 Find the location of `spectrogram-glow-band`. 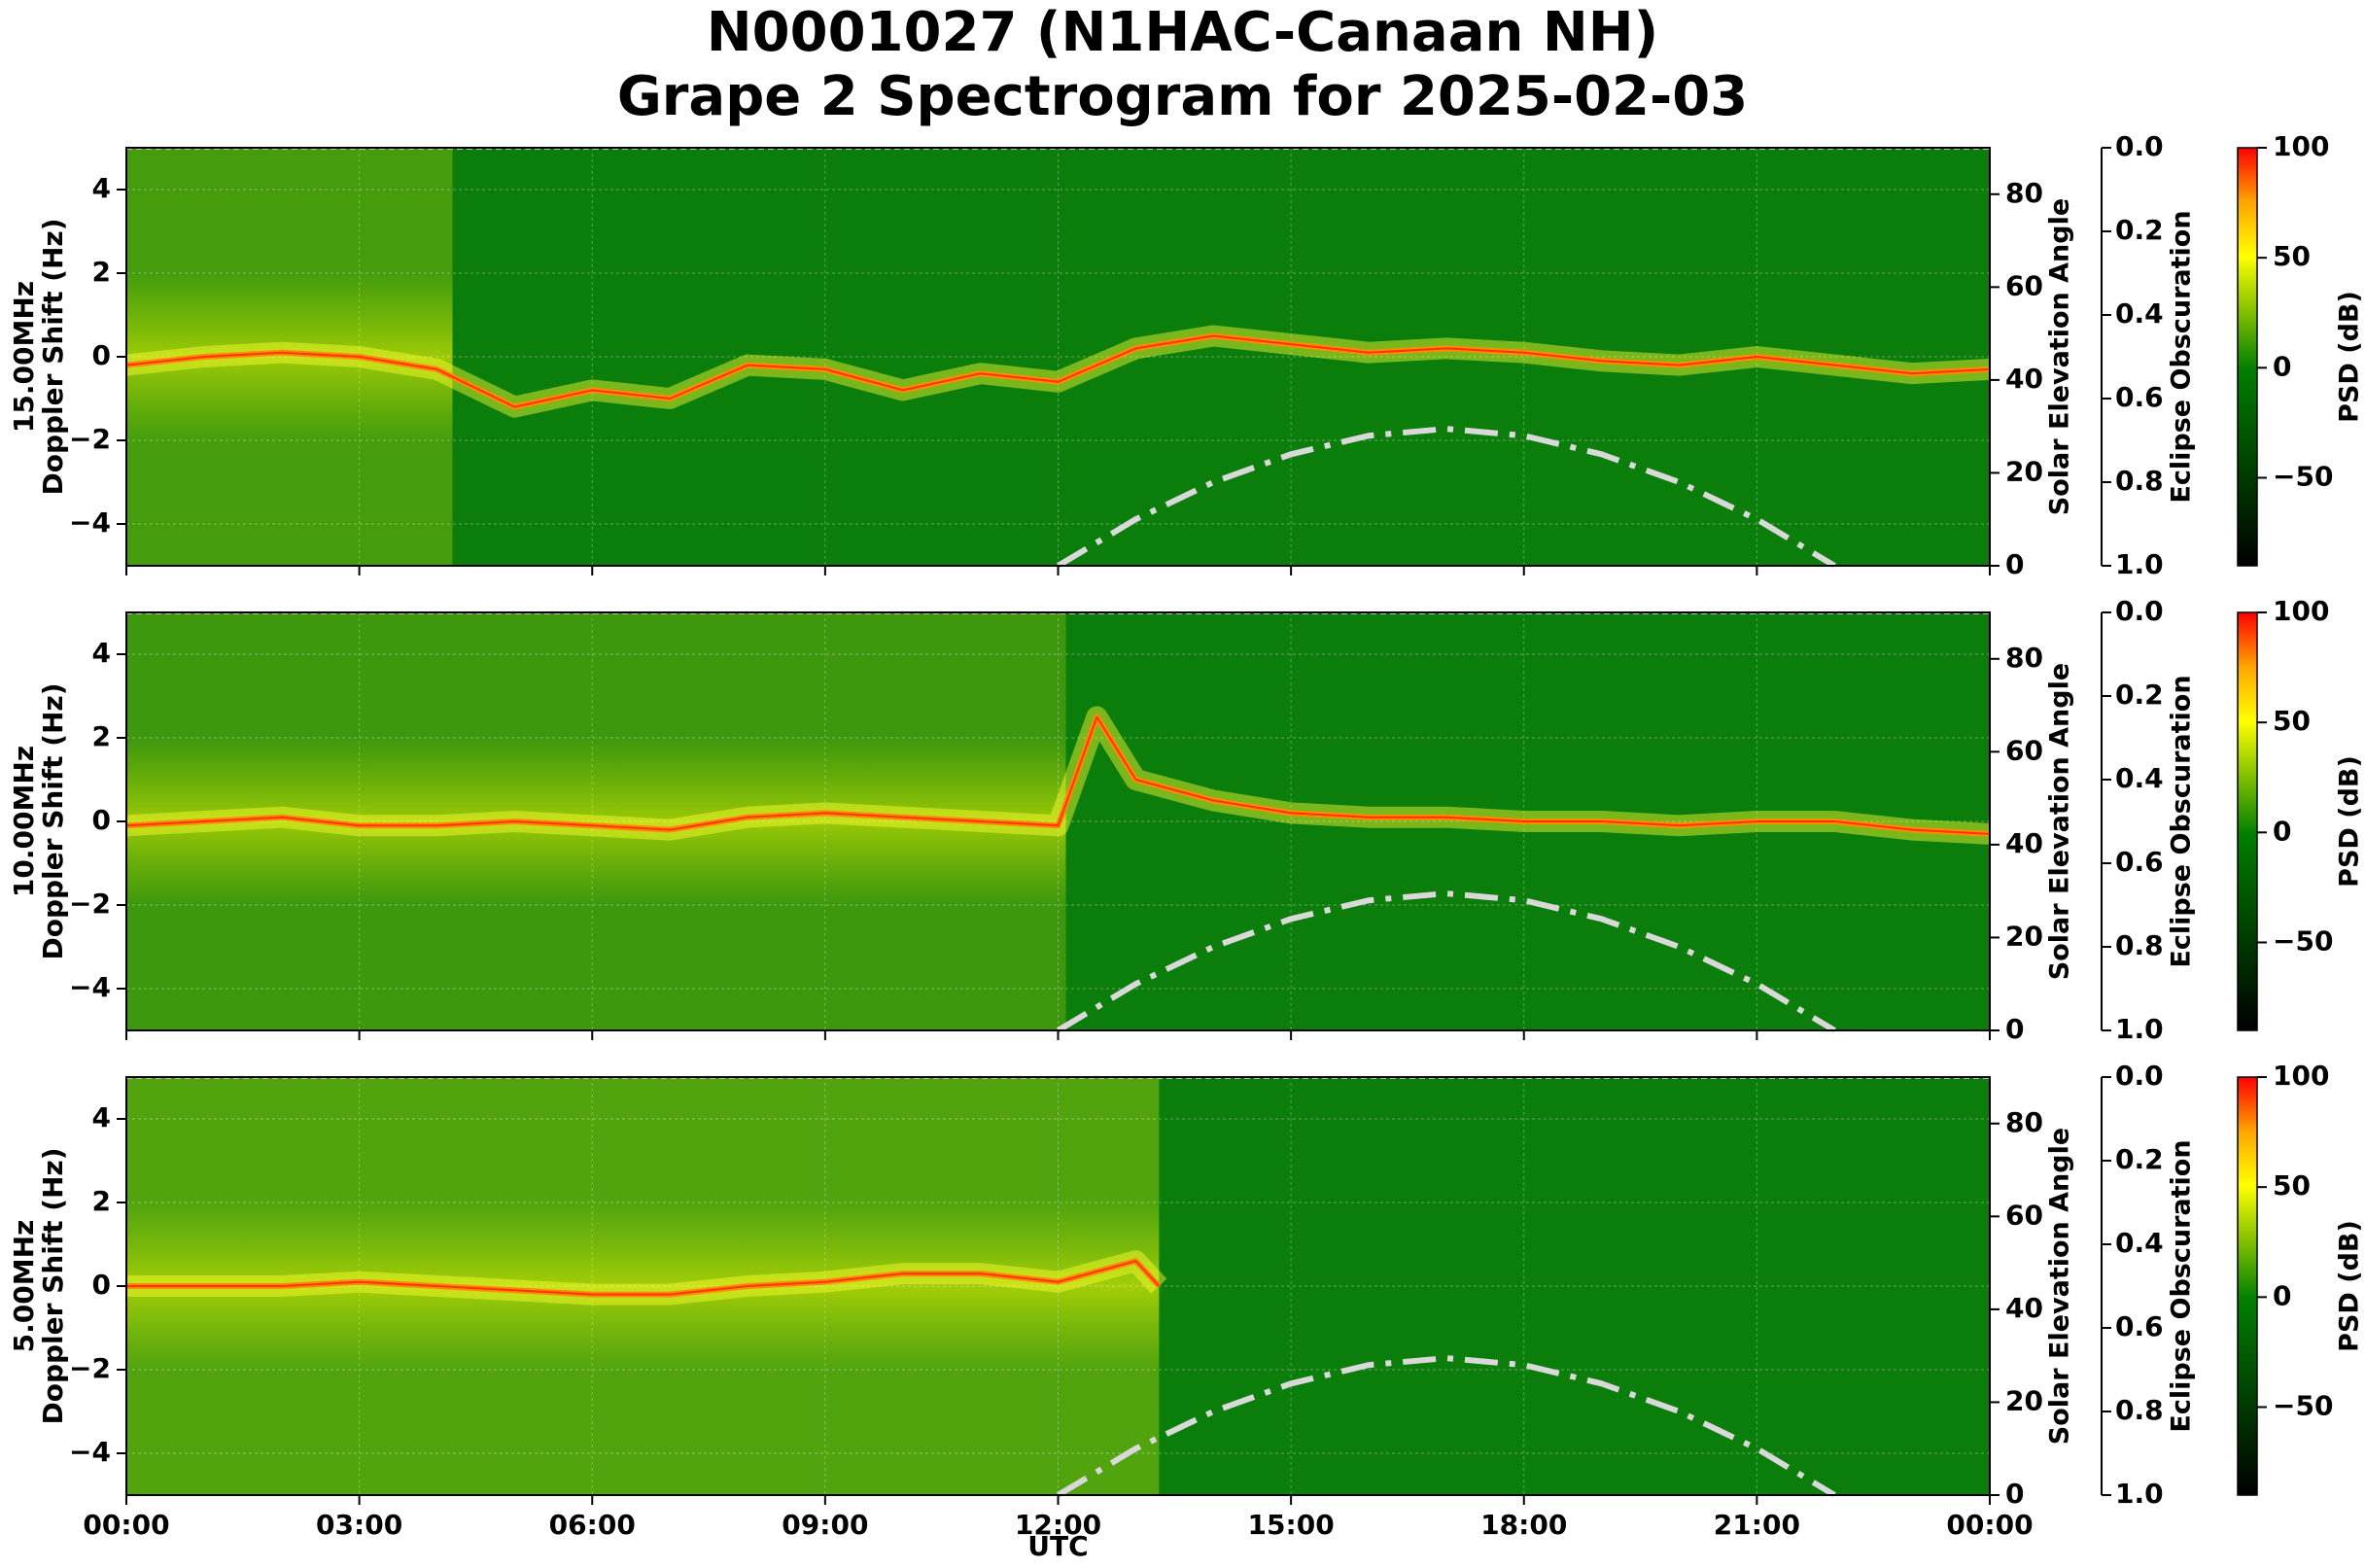

spectrogram-glow-band is located at coordinates (596, 821).